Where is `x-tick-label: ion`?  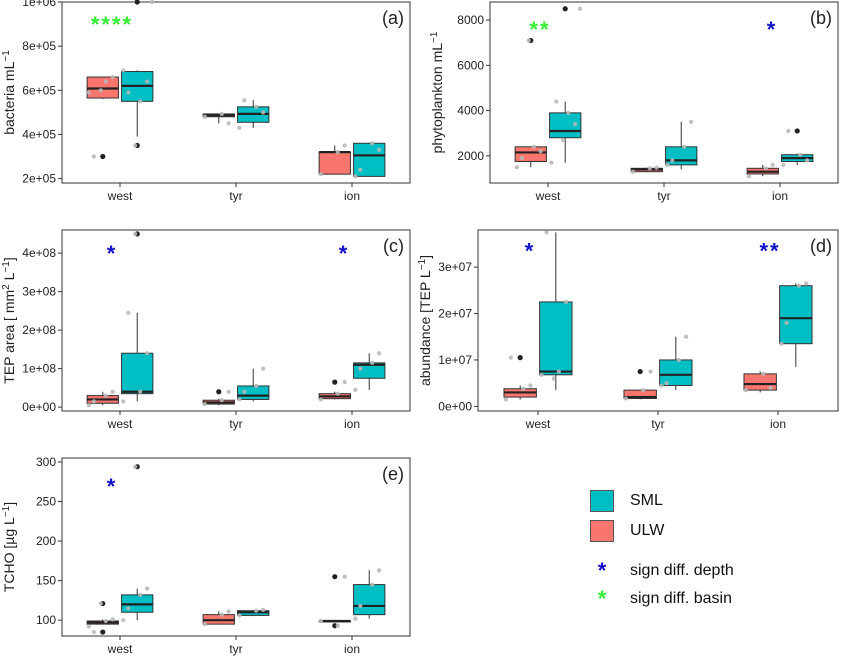
x-tick-label: ion is located at coordinates (778, 424).